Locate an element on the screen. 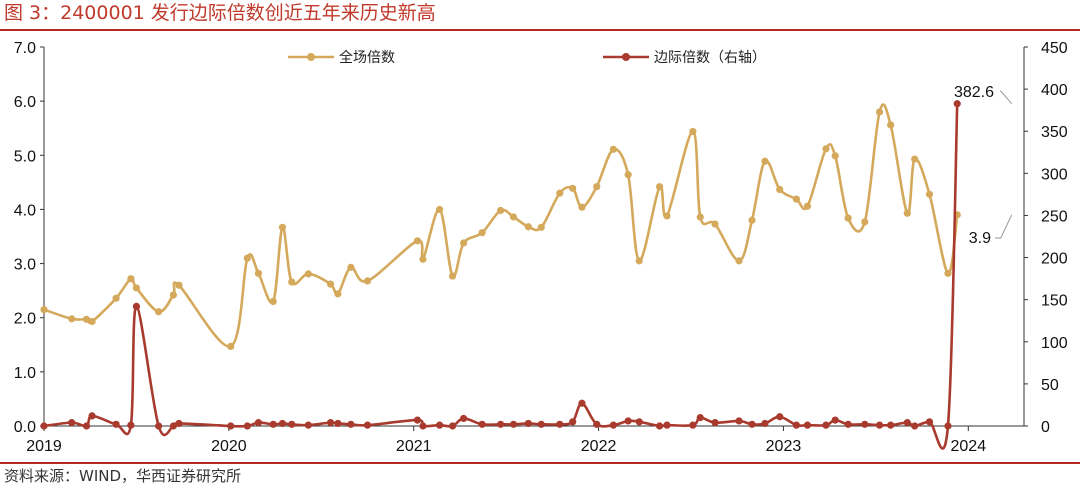 This screenshot has height=488, width=1080. y-right-tick-label: 150 is located at coordinates (1054, 301).